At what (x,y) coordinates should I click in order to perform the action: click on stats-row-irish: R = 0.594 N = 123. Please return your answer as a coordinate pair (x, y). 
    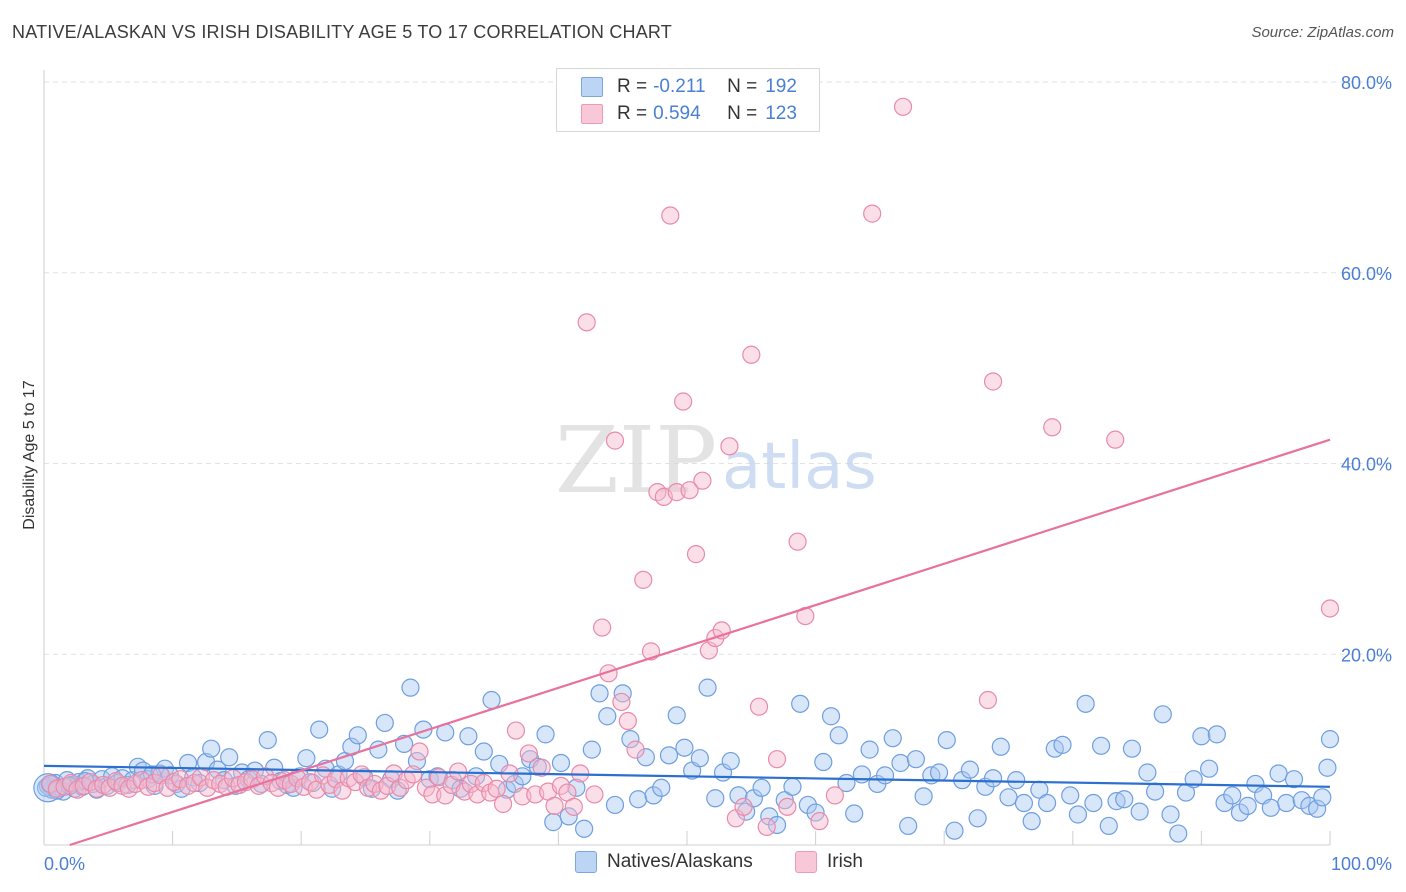
    Looking at the image, I should click on (689, 114).